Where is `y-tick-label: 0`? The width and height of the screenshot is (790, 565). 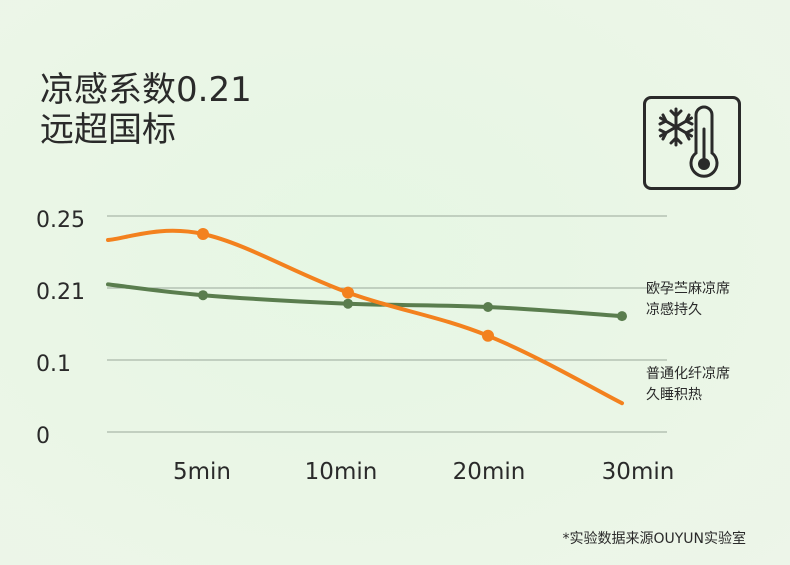 y-tick-label: 0 is located at coordinates (43, 436).